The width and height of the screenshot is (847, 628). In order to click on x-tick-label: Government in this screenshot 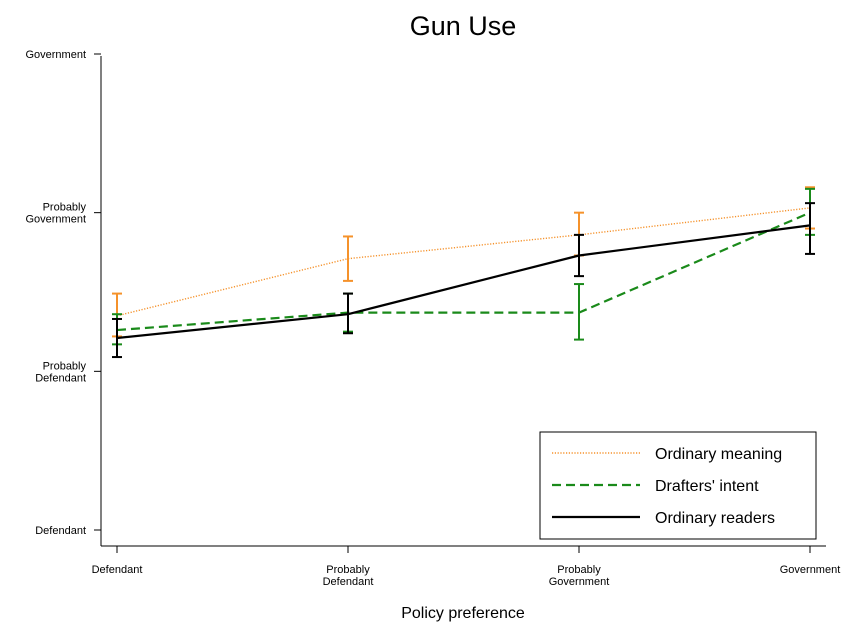, I will do `click(810, 570)`.